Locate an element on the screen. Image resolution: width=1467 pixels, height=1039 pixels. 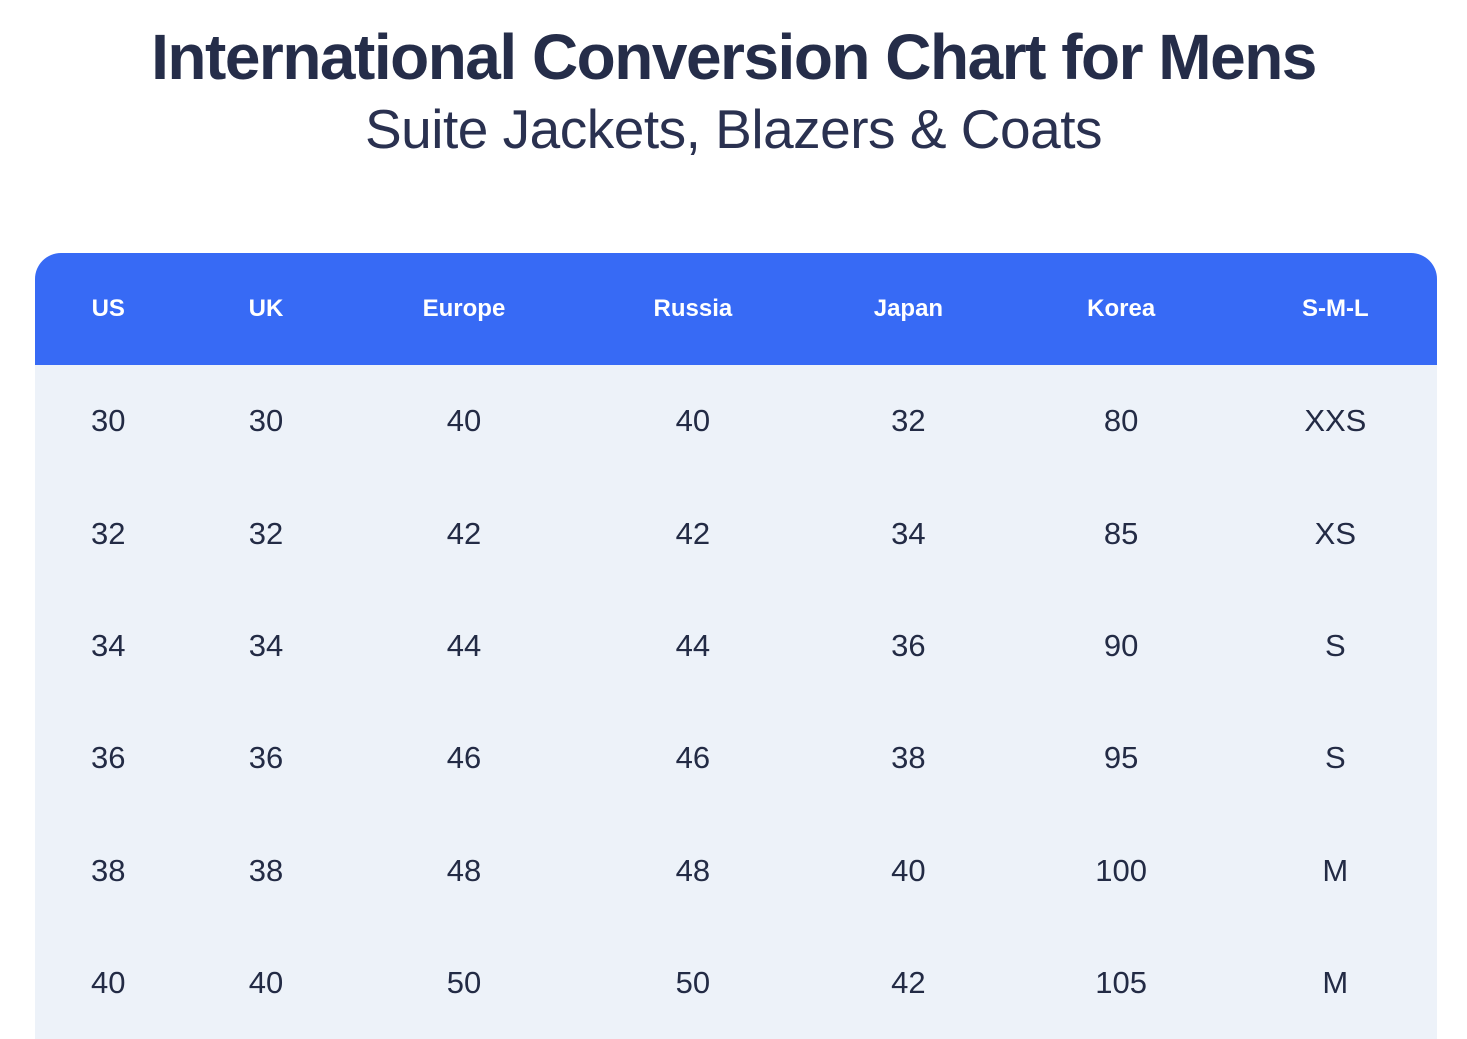
column-header-uk: UK is located at coordinates (266, 308).